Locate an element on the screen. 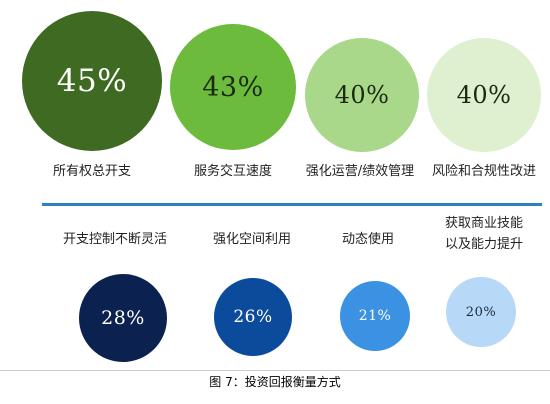 This screenshot has height=404, width=550. bubble-label: 风险和合规性改进 is located at coordinates (483, 171).